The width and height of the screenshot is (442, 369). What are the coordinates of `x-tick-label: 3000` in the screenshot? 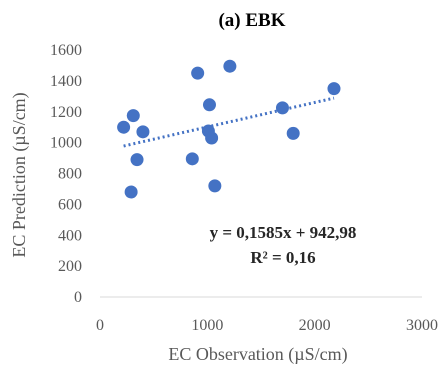 It's located at (422, 325).